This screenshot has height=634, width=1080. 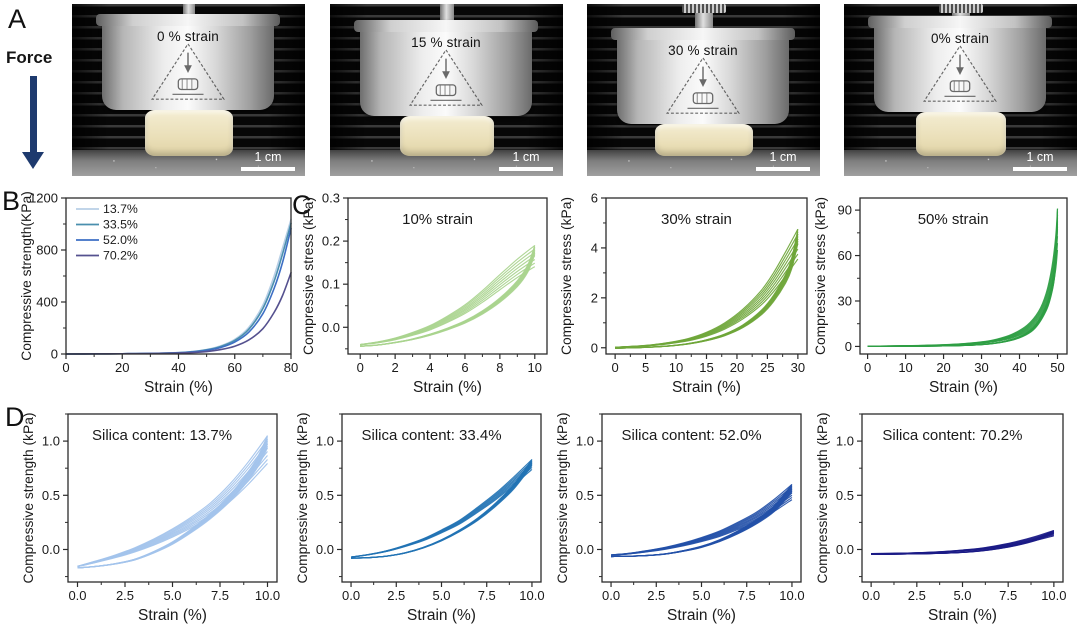 I want to click on strain-label: 0 % strain, so click(x=188, y=36).